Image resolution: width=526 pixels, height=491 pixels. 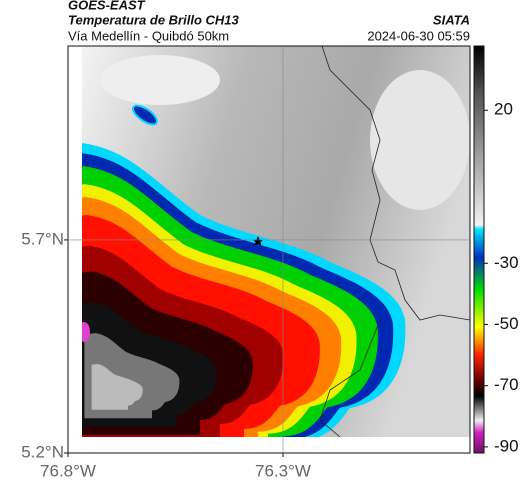 I want to click on datetime: 2024-06-30 05:59, so click(x=418, y=35).